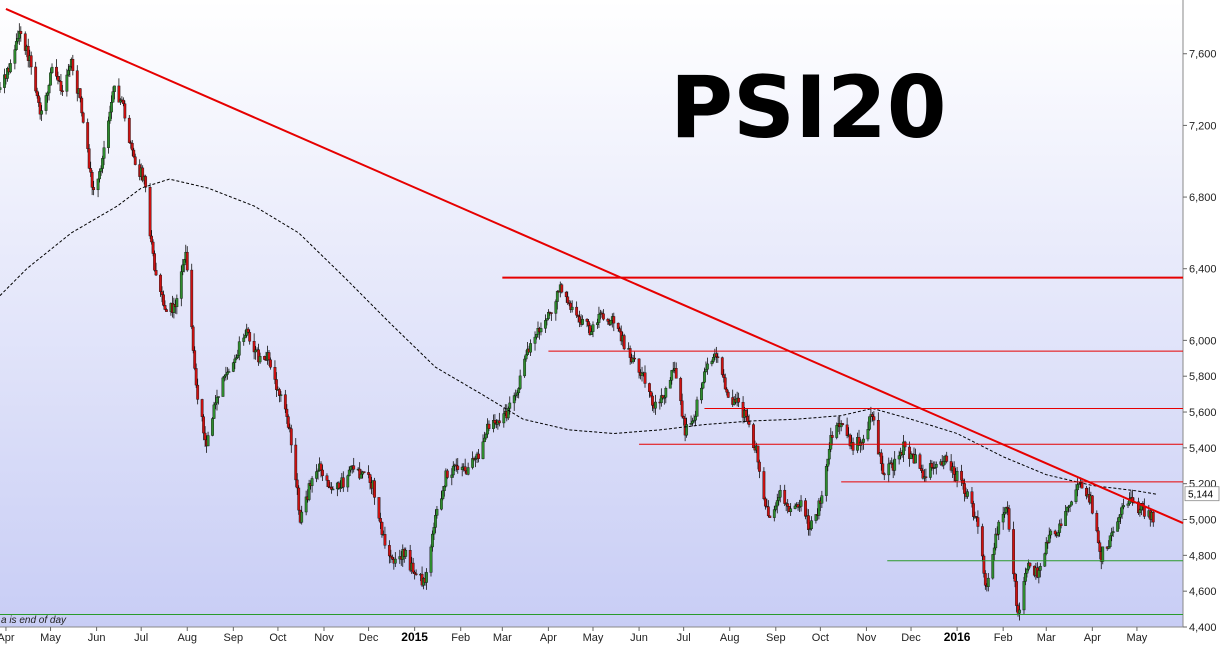 This screenshot has height=646, width=1220. What do you see at coordinates (1203, 126) in the screenshot?
I see `y-tick-label: 7,200` at bounding box center [1203, 126].